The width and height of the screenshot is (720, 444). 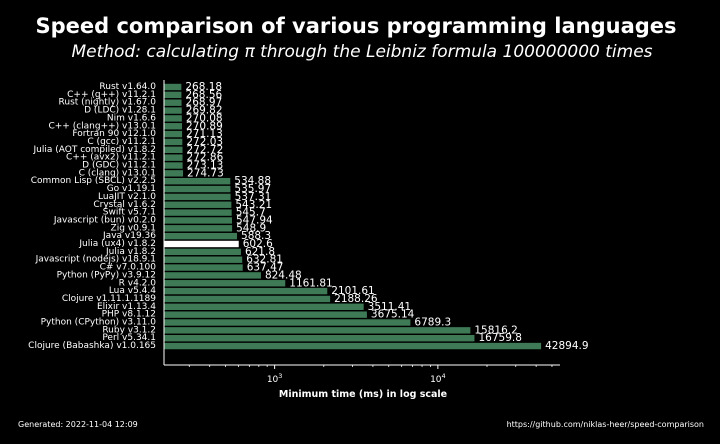 What do you see at coordinates (111, 158) in the screenshot?
I see `y-tick-label: C++ (avx2) v11.2.1` at bounding box center [111, 158].